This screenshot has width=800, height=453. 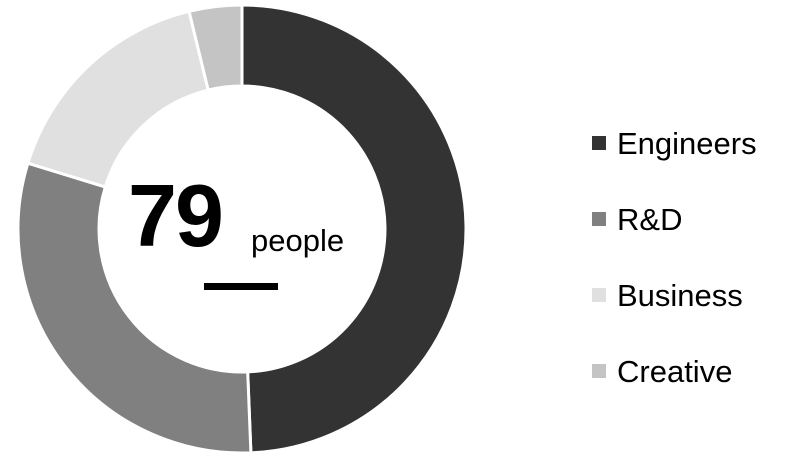 I want to click on legend-swatch-rd, so click(x=599, y=219).